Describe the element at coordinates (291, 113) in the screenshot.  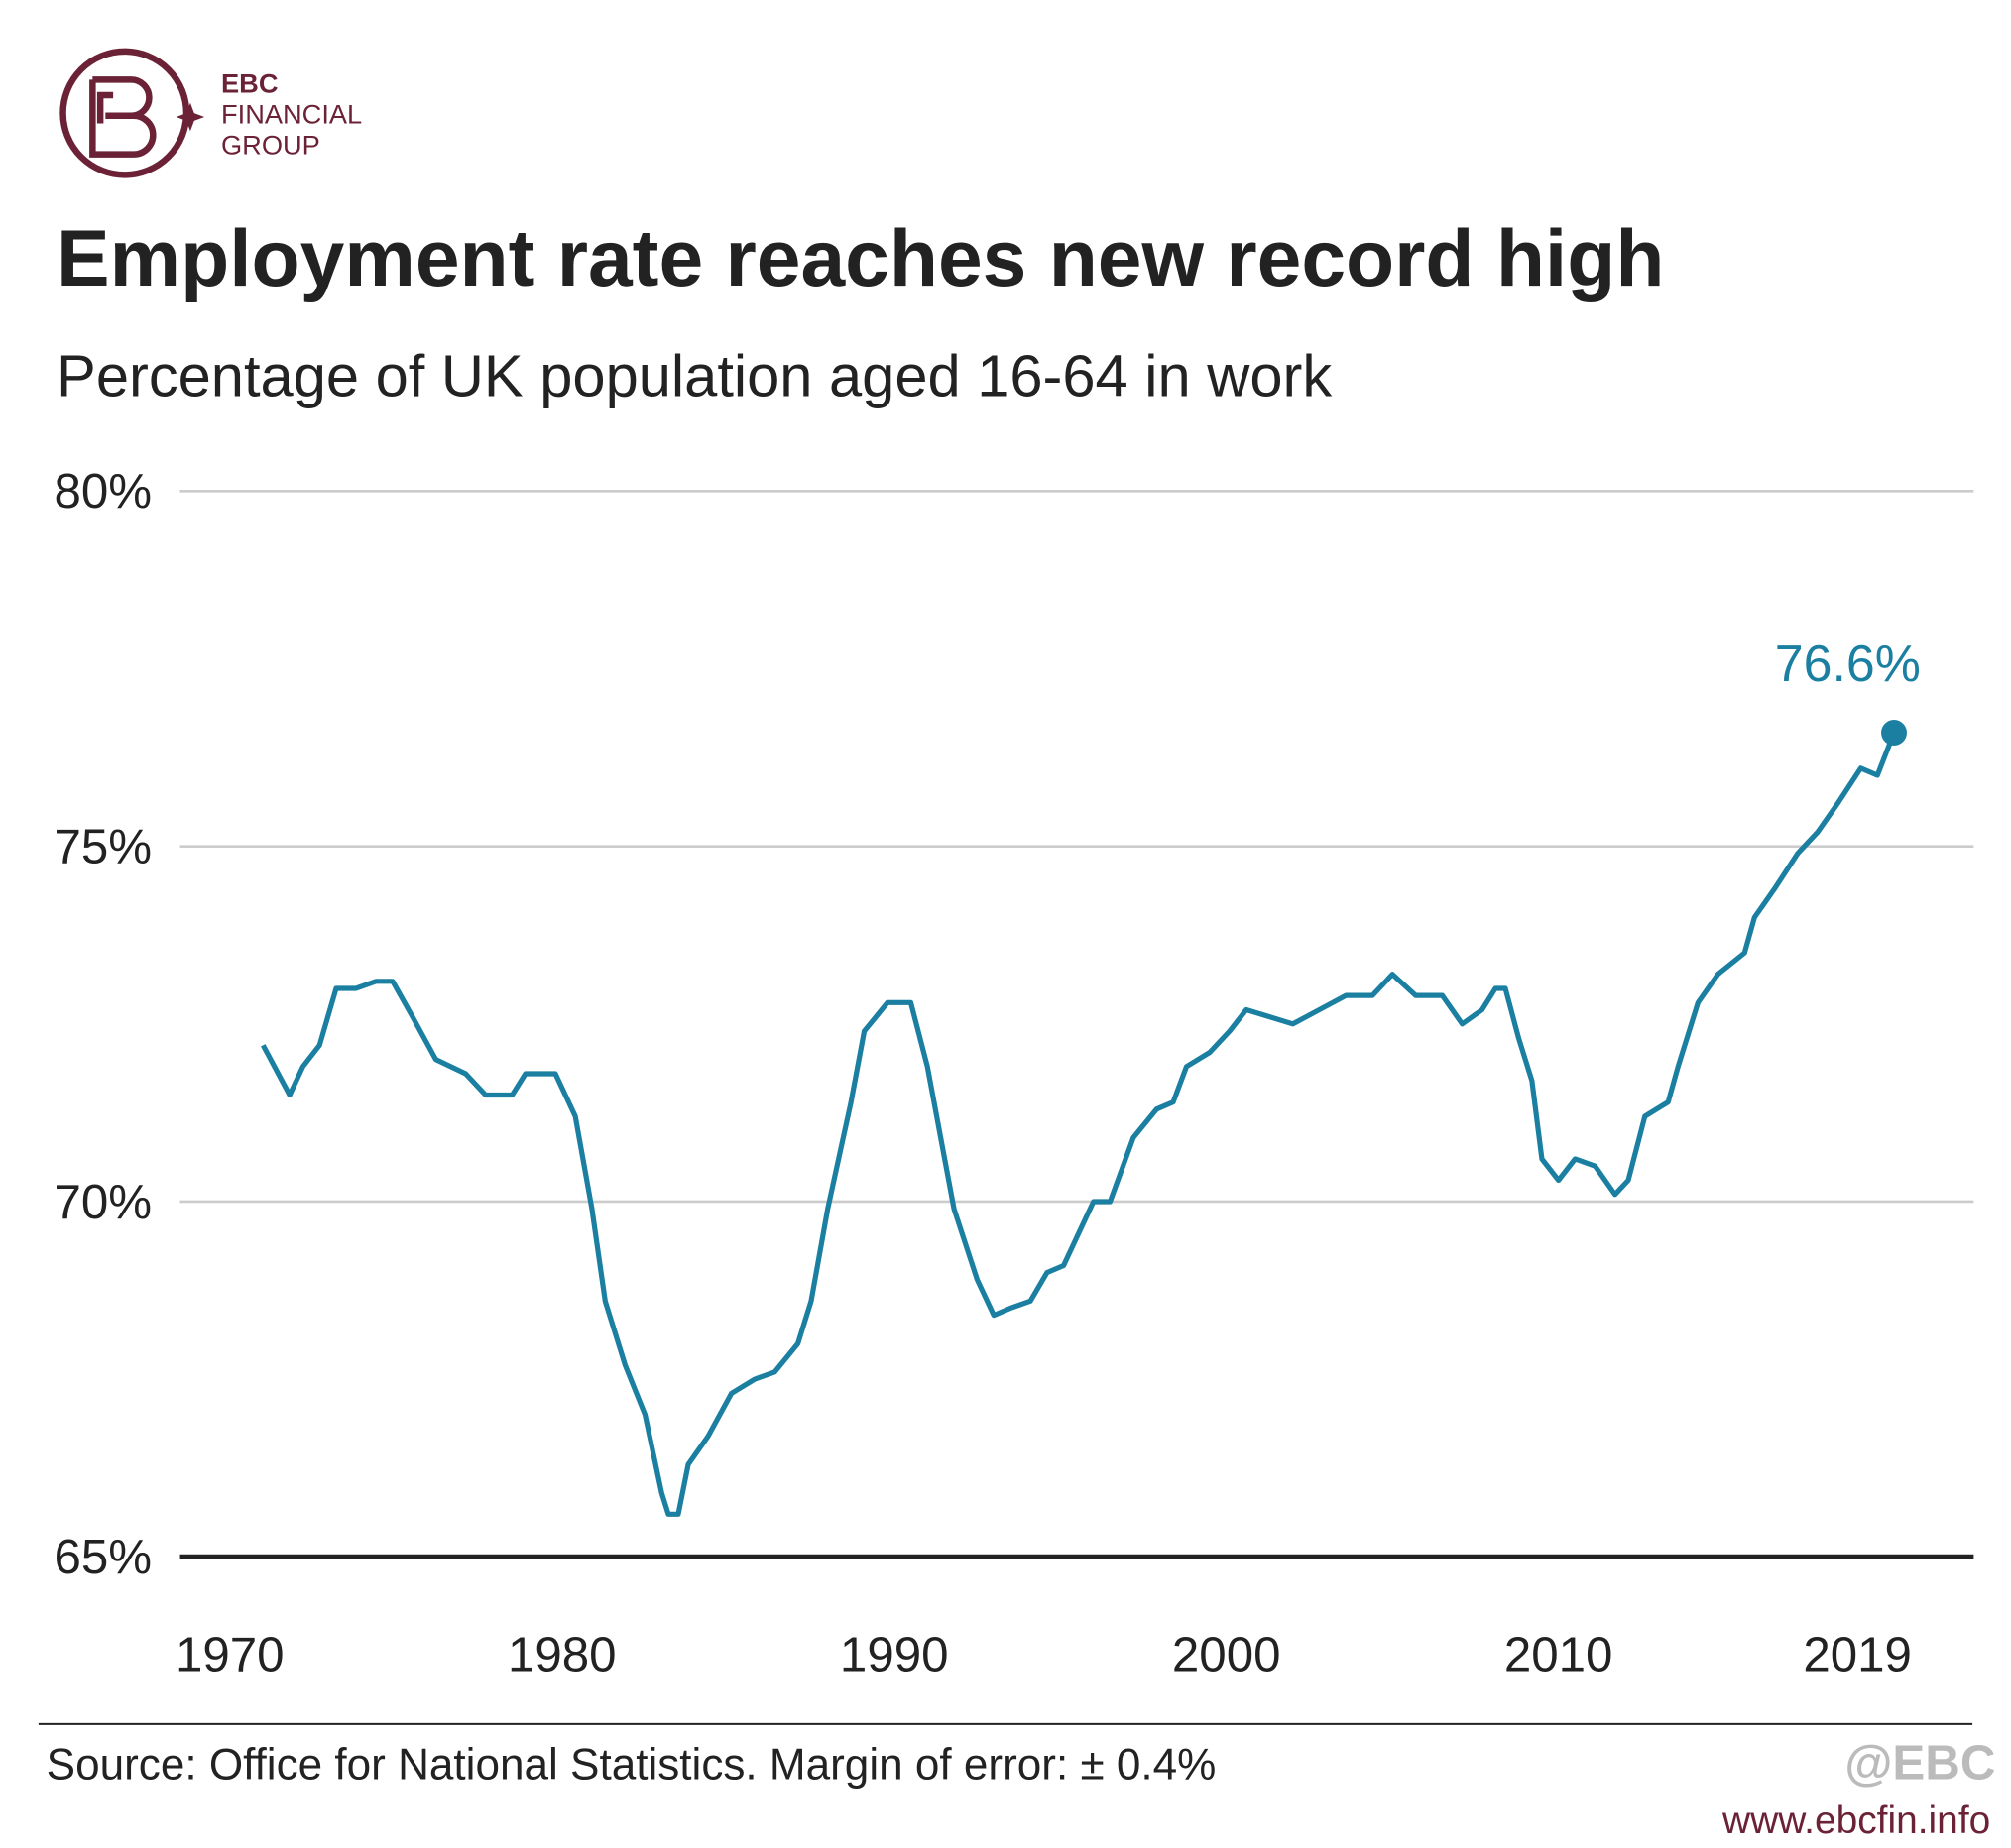
I see `brand-line: FINANCIAL` at that location.